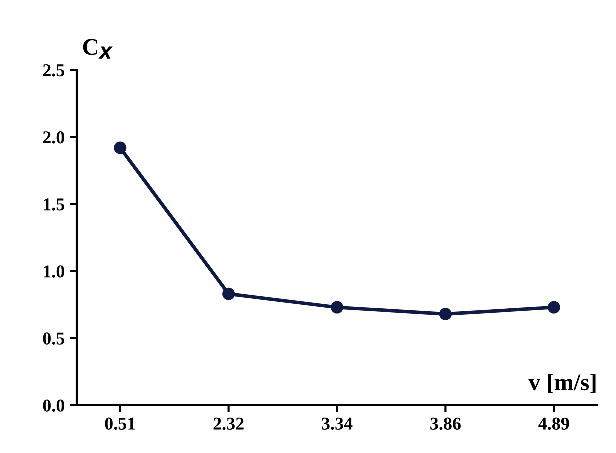 This screenshot has height=453, width=616. I want to click on x-tick-label: 3.34, so click(337, 424).